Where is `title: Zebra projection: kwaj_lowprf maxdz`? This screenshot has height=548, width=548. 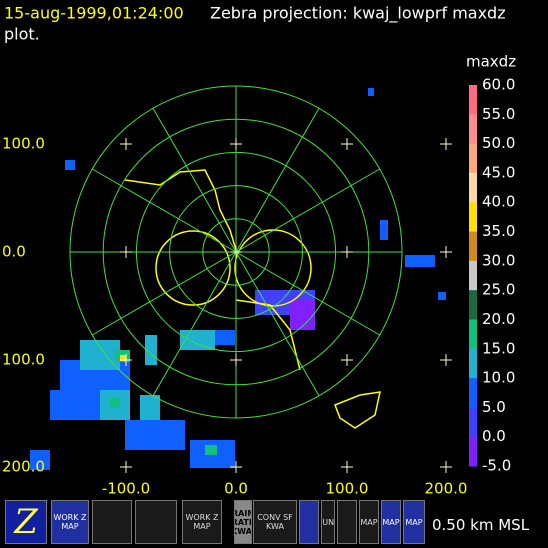
title: Zebra projection: kwaj_lowprf maxdz is located at coordinates (358, 14).